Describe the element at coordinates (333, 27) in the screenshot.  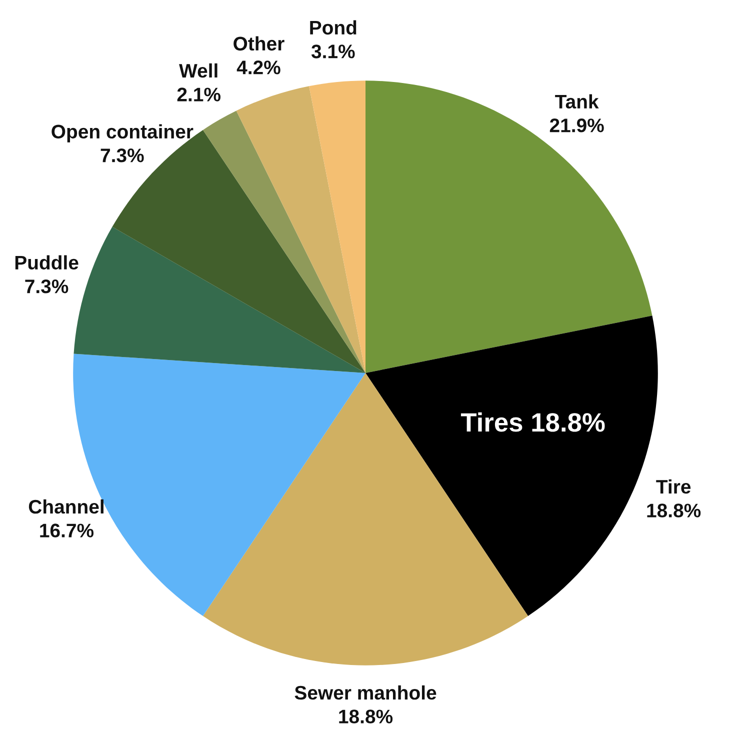
I see `slice-label: Pond` at that location.